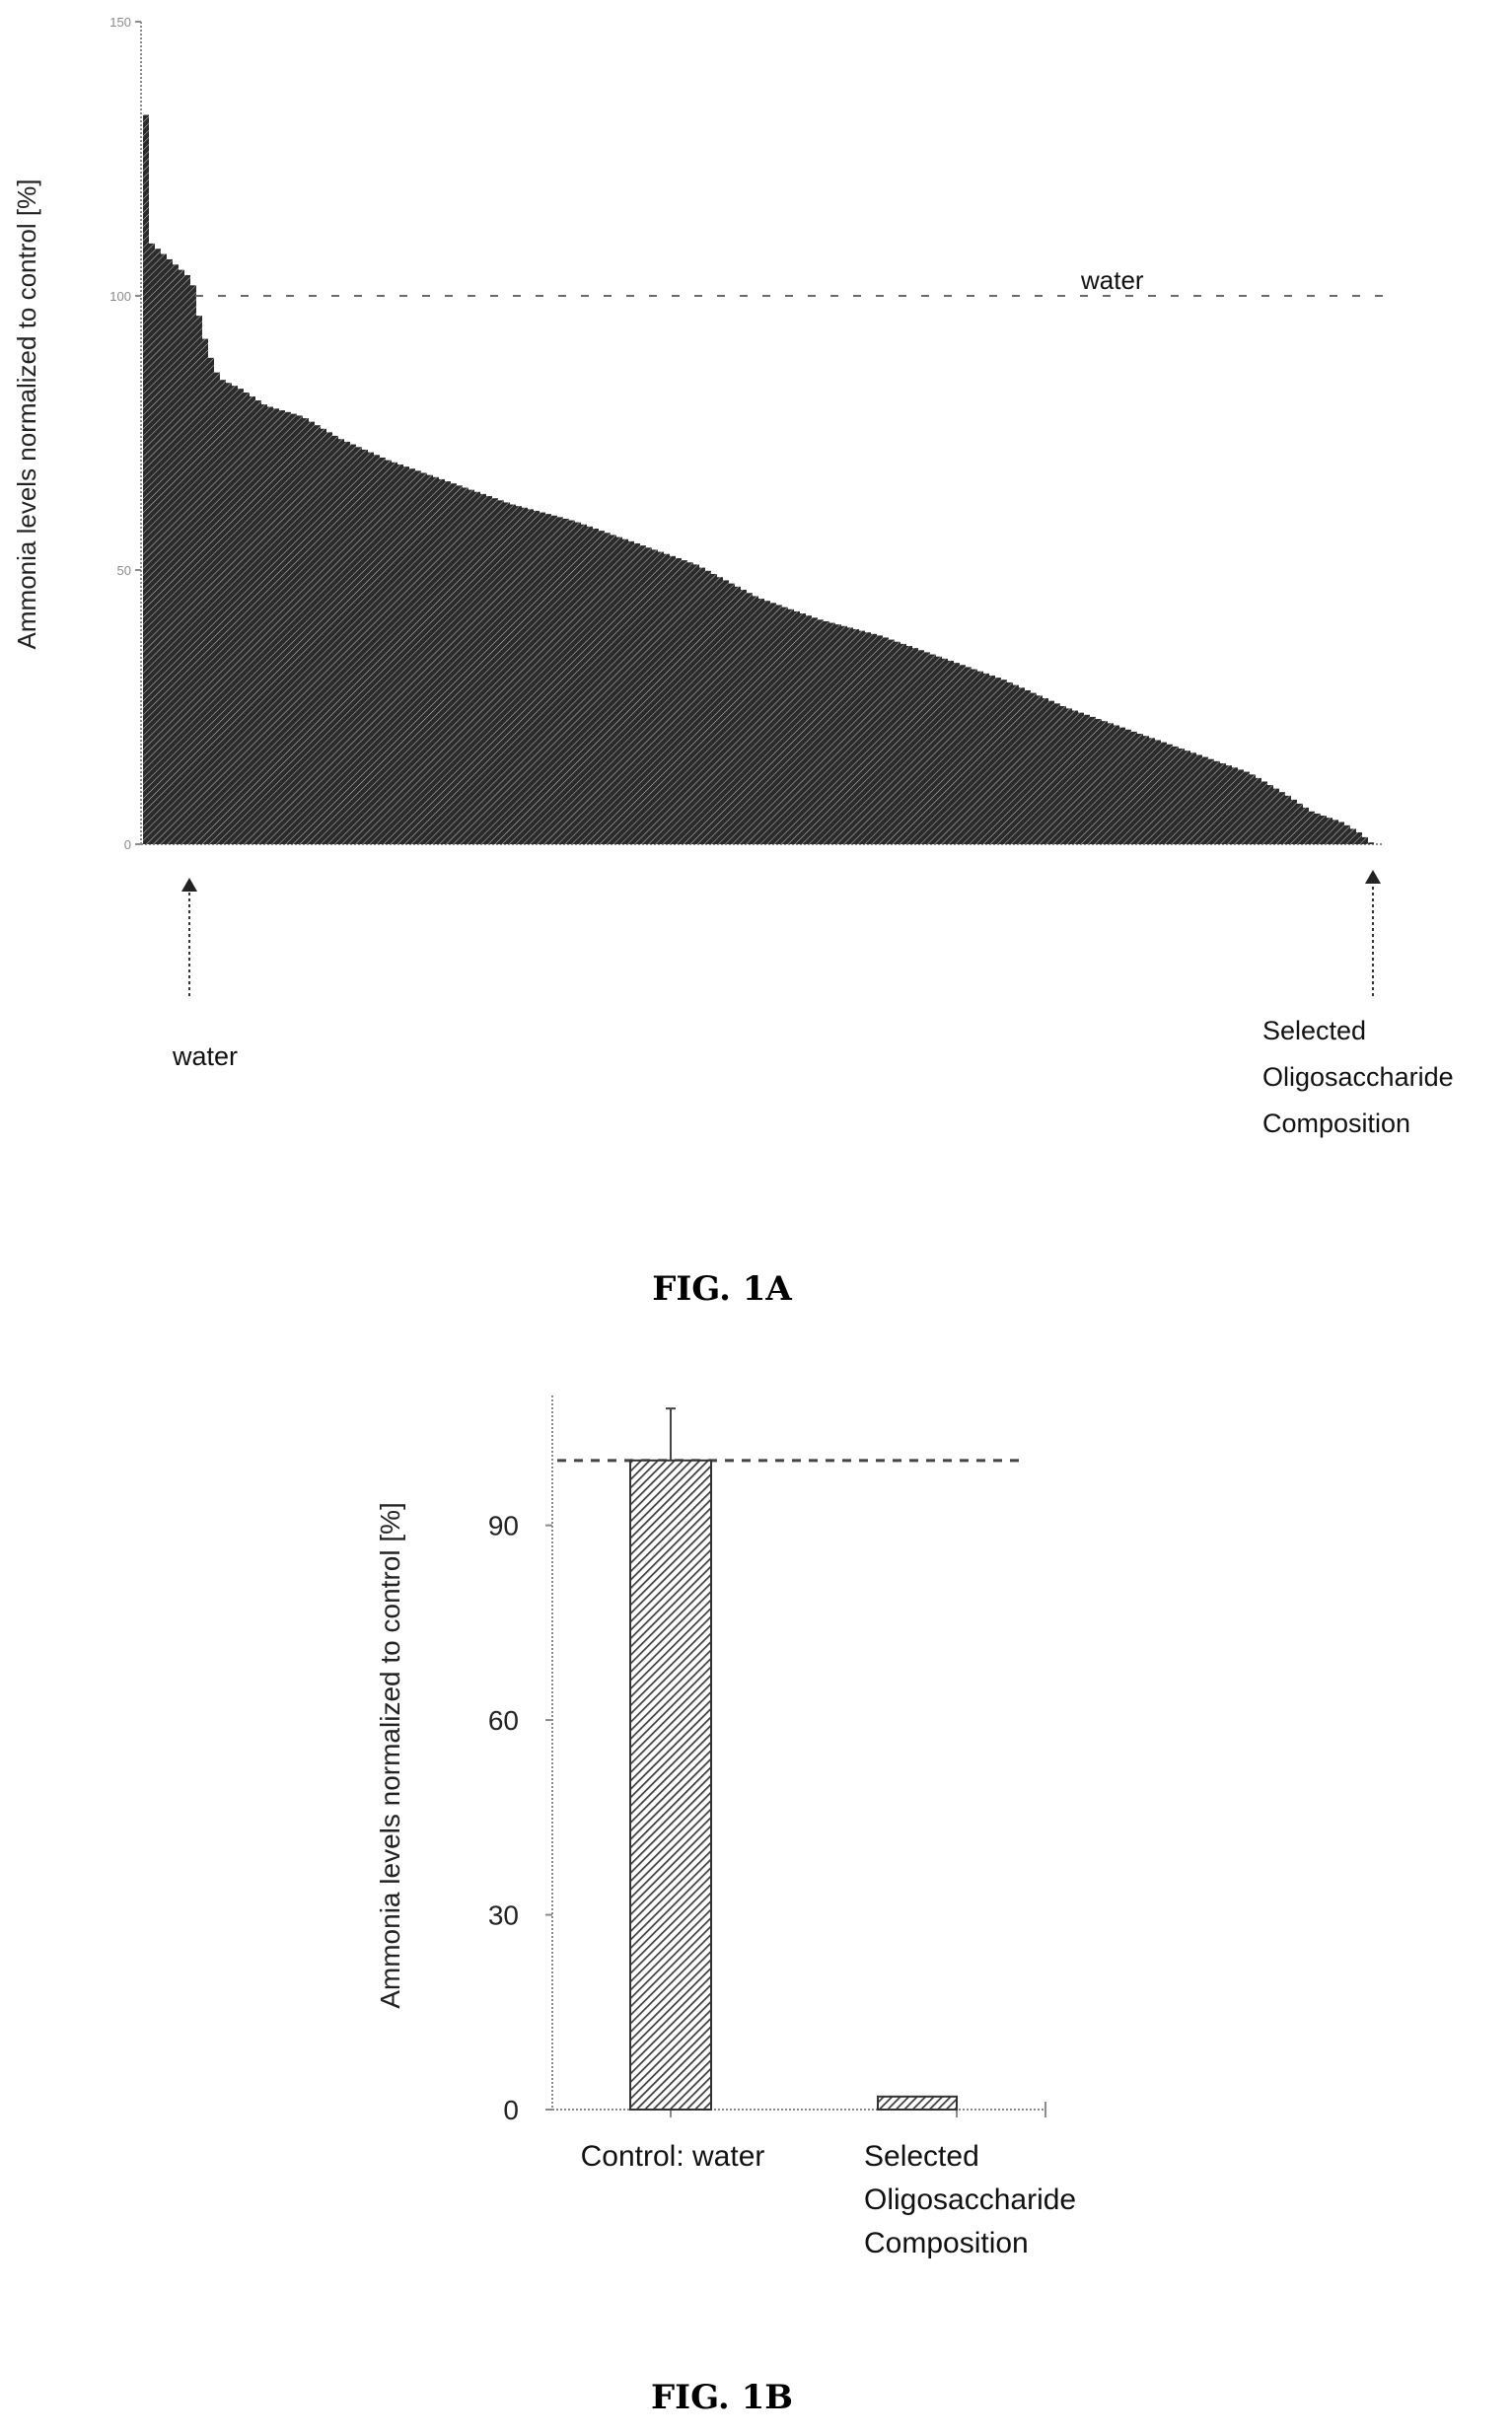  What do you see at coordinates (793, 1759) in the screenshot?
I see `bar-series-group` at bounding box center [793, 1759].